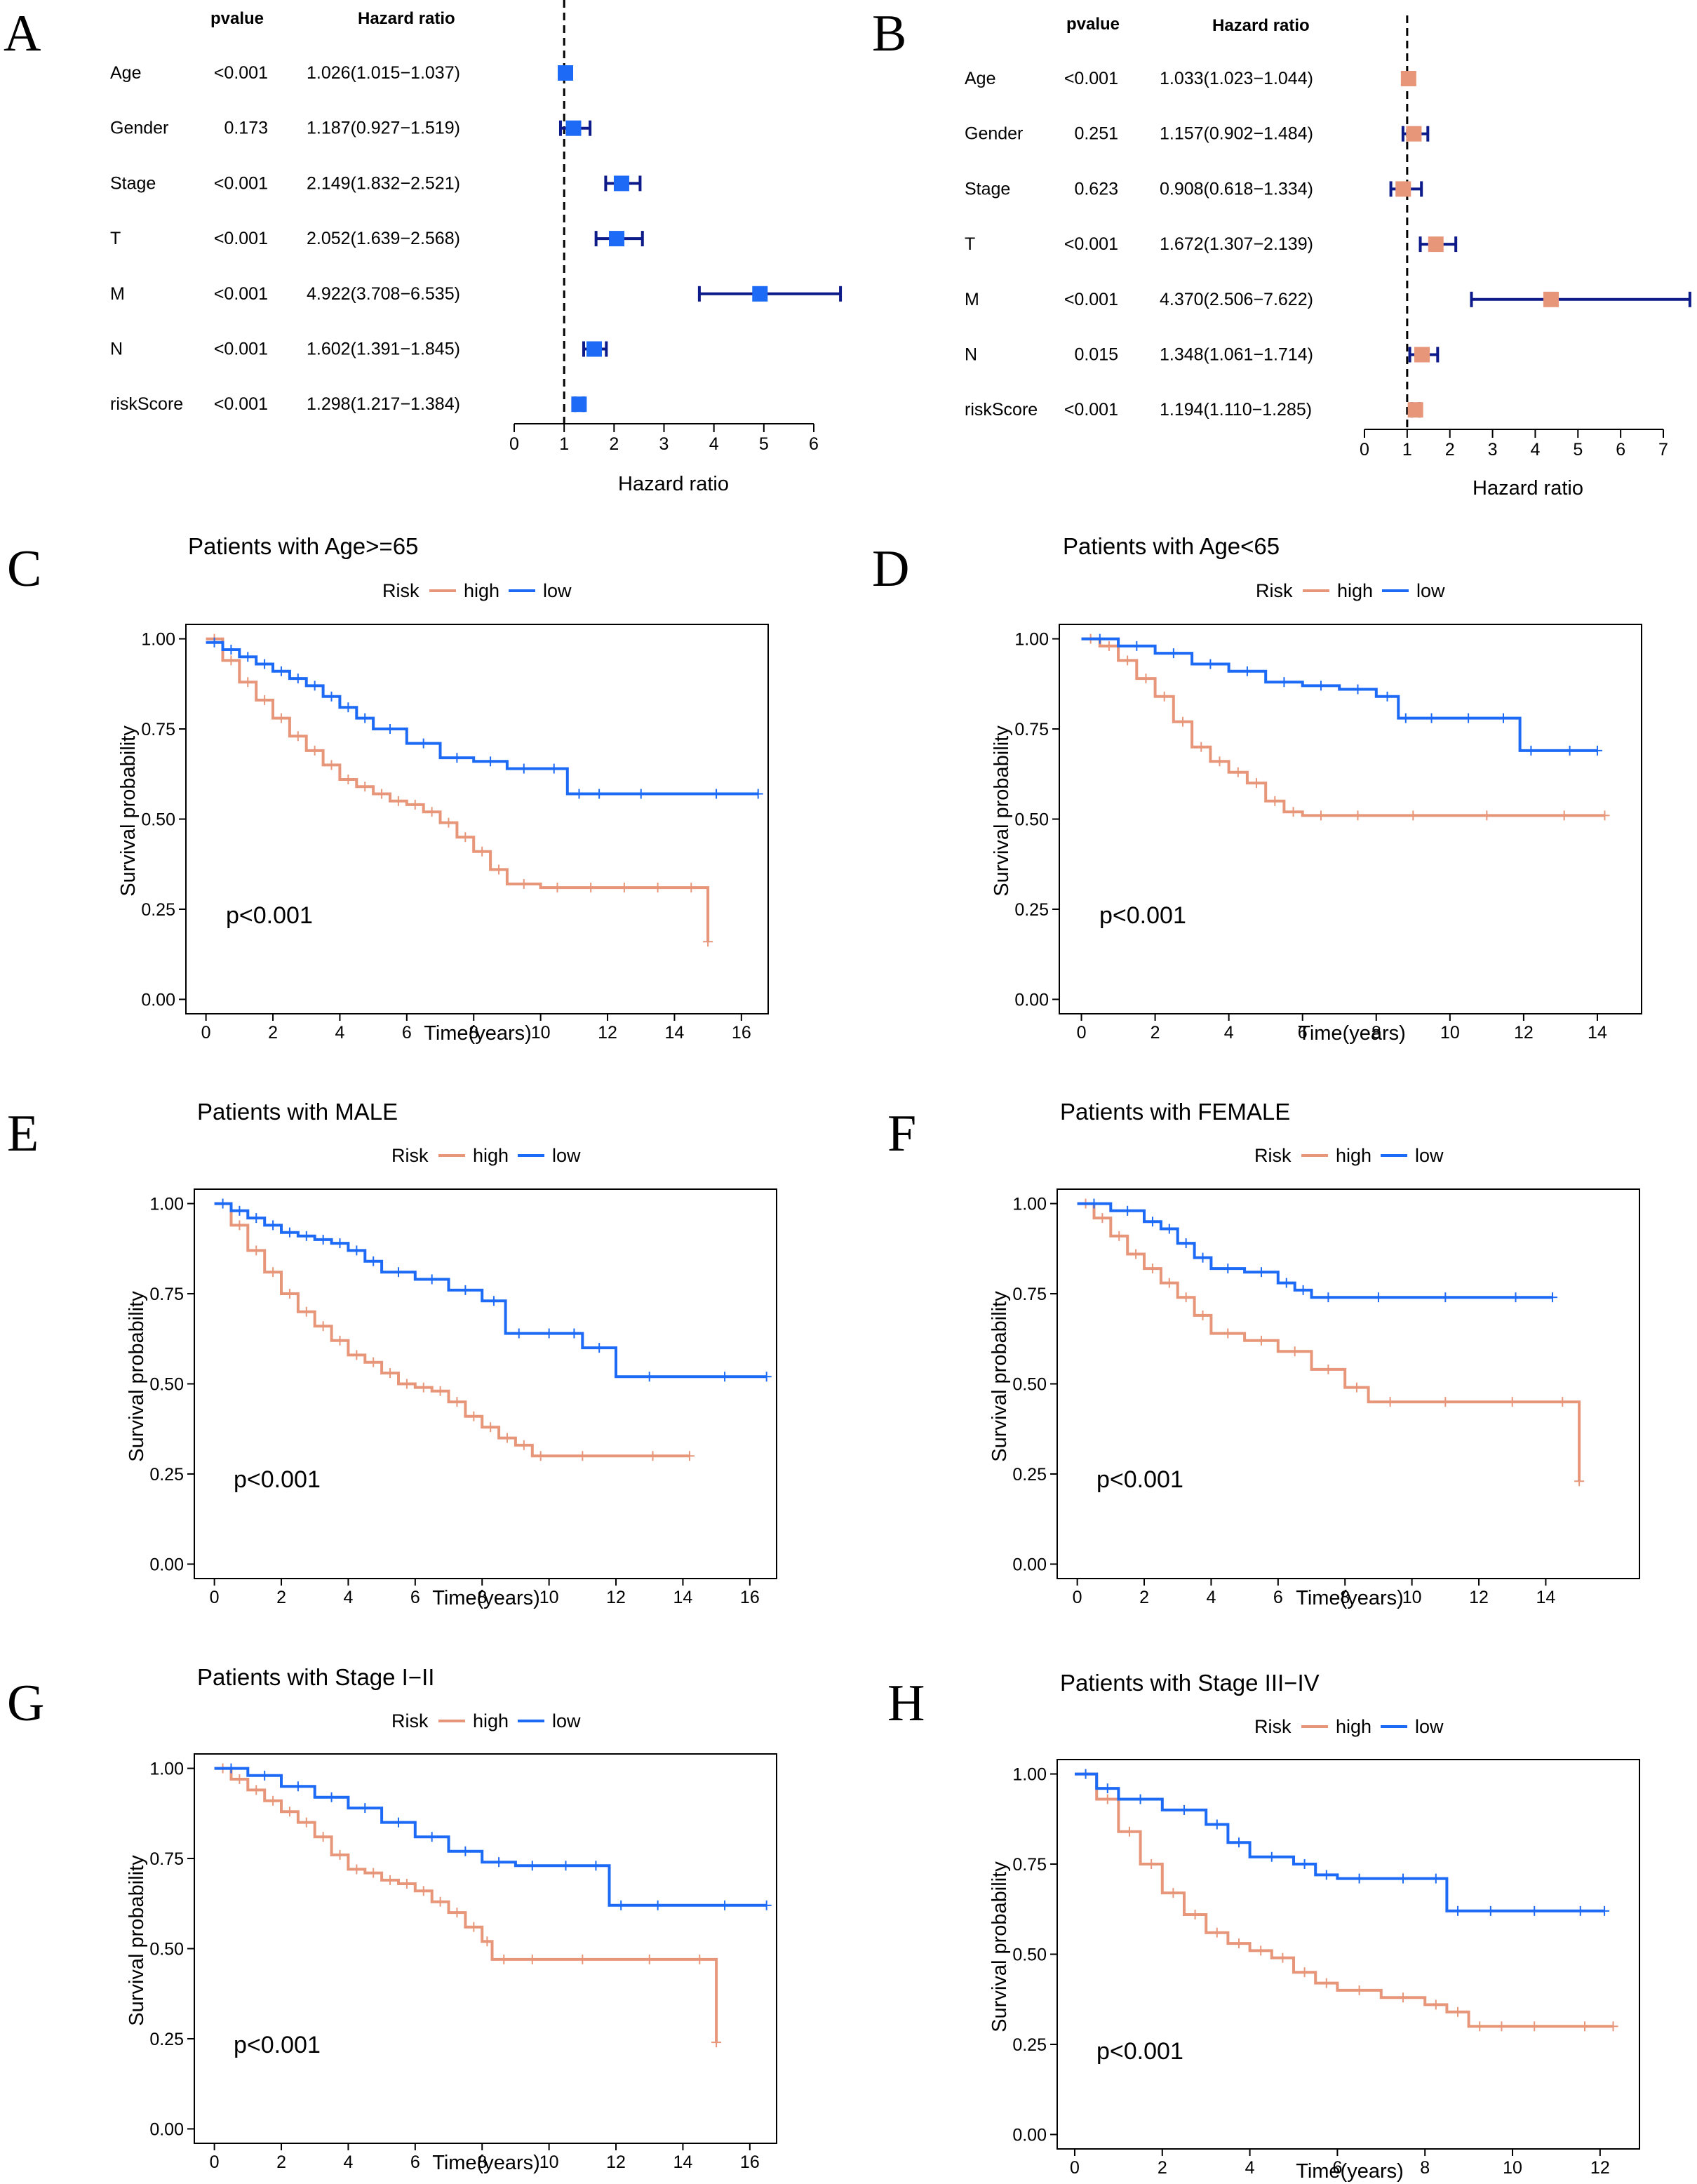  What do you see at coordinates (1479, 1597) in the screenshot?
I see `km-f-x-tick-label: 12` at bounding box center [1479, 1597].